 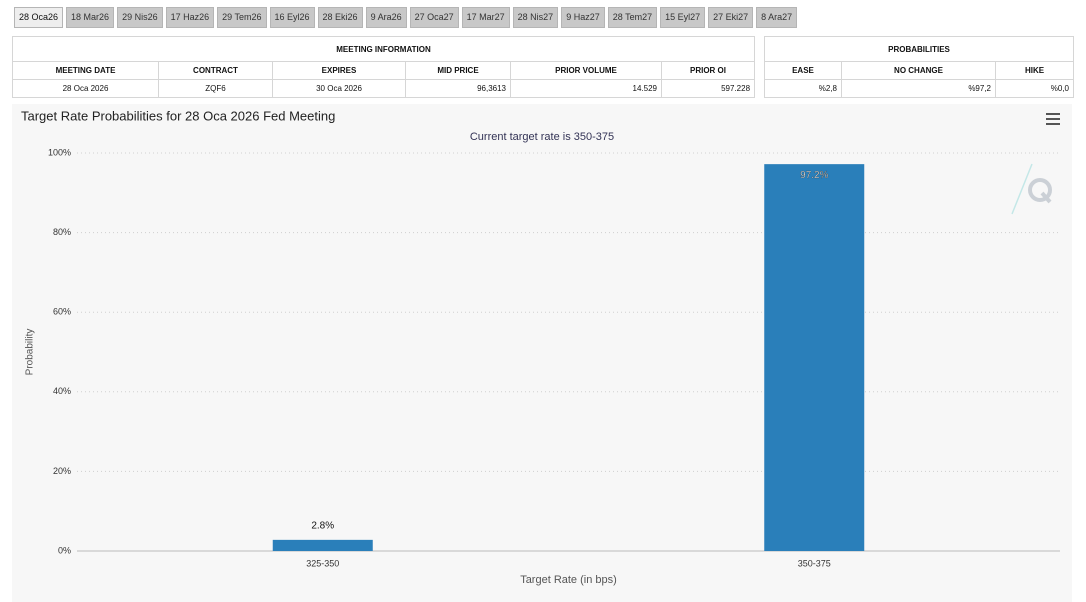 I want to click on x-axis-title: Target Rate (in bps), so click(x=568, y=580).